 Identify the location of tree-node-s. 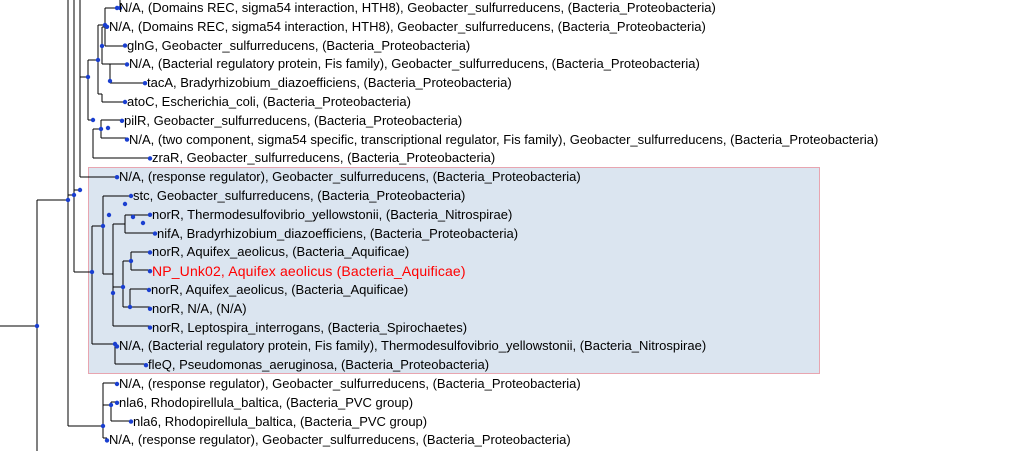
(113, 293).